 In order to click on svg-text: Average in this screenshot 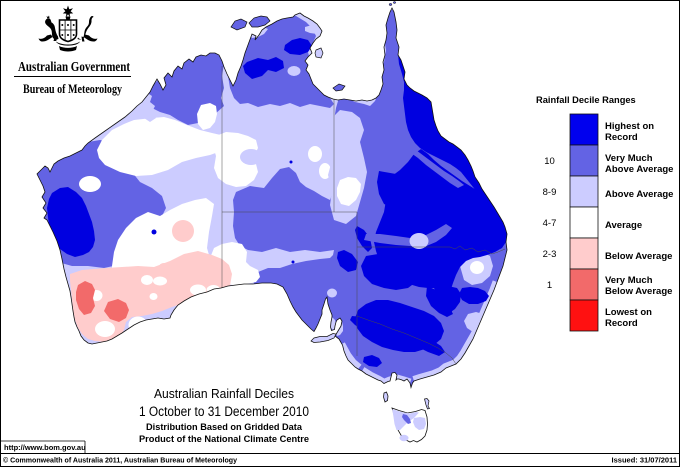, I will do `click(623, 225)`.